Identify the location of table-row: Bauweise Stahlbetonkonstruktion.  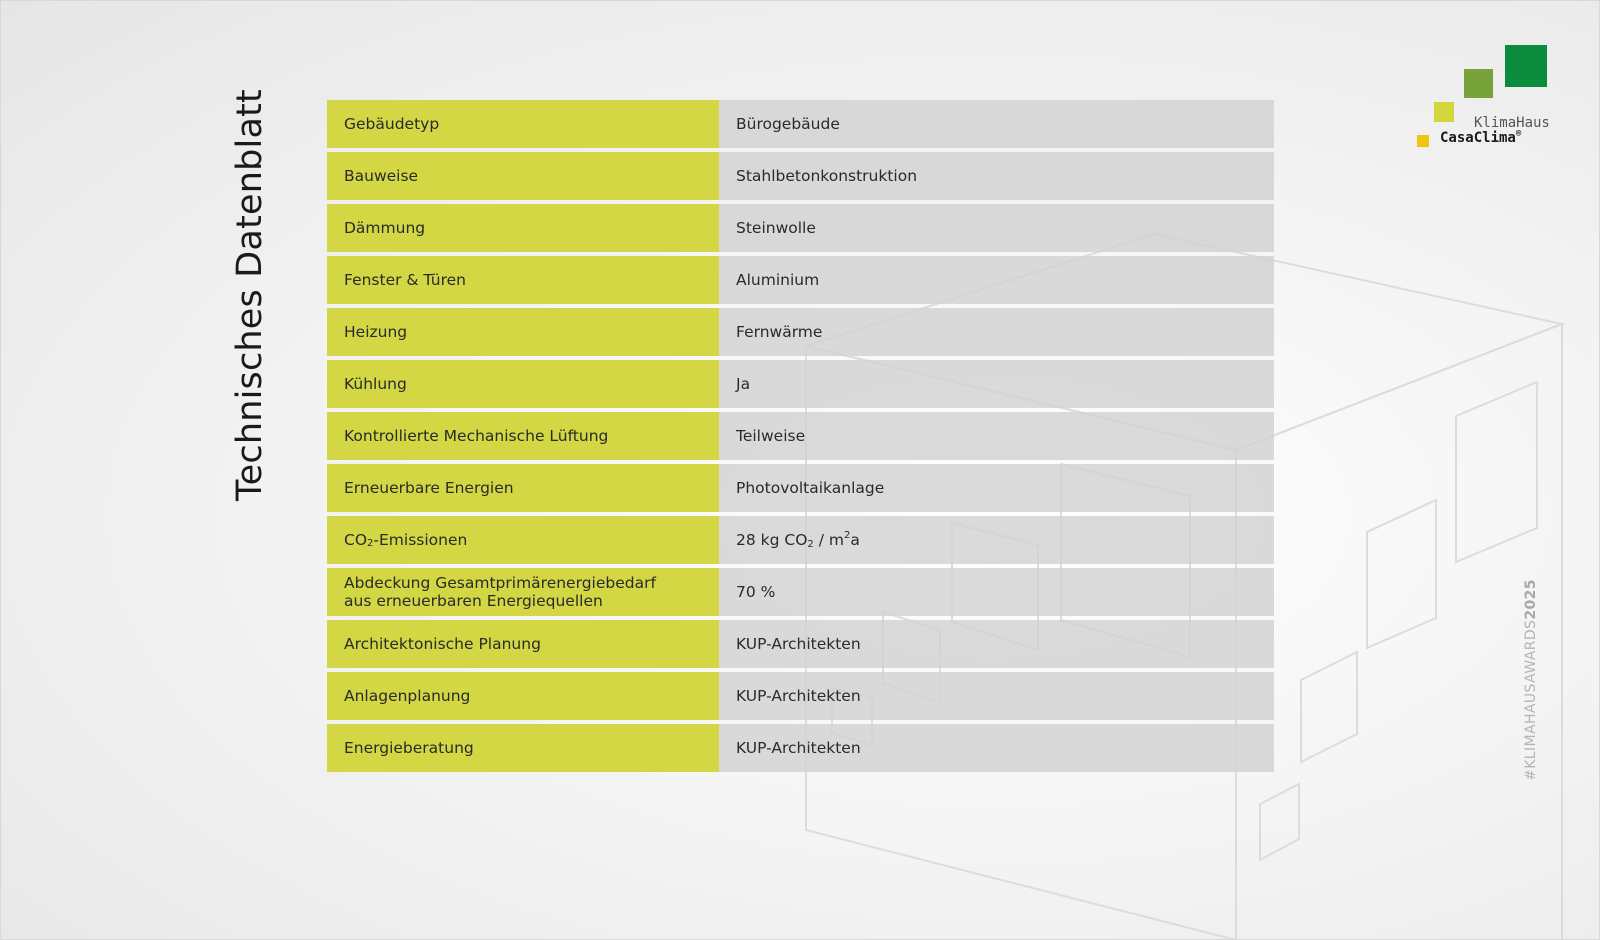
(800, 176).